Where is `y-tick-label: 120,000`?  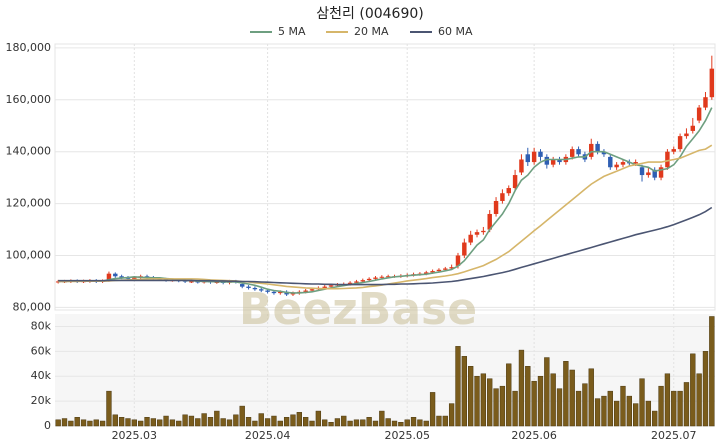 y-tick-label: 120,000 is located at coordinates (29, 203).